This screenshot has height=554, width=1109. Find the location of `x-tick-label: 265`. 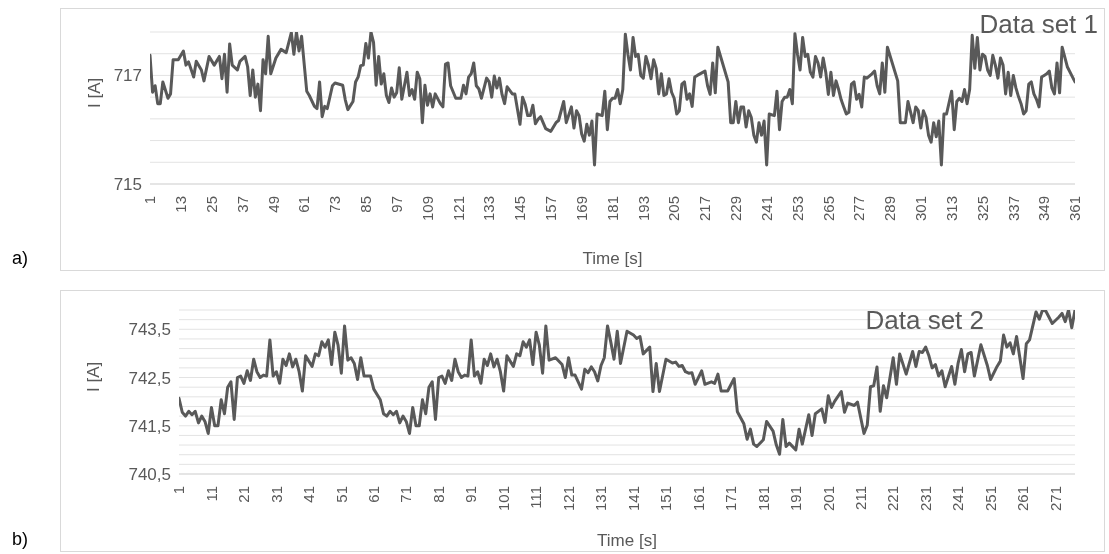

x-tick-label: 265 is located at coordinates (828, 209).